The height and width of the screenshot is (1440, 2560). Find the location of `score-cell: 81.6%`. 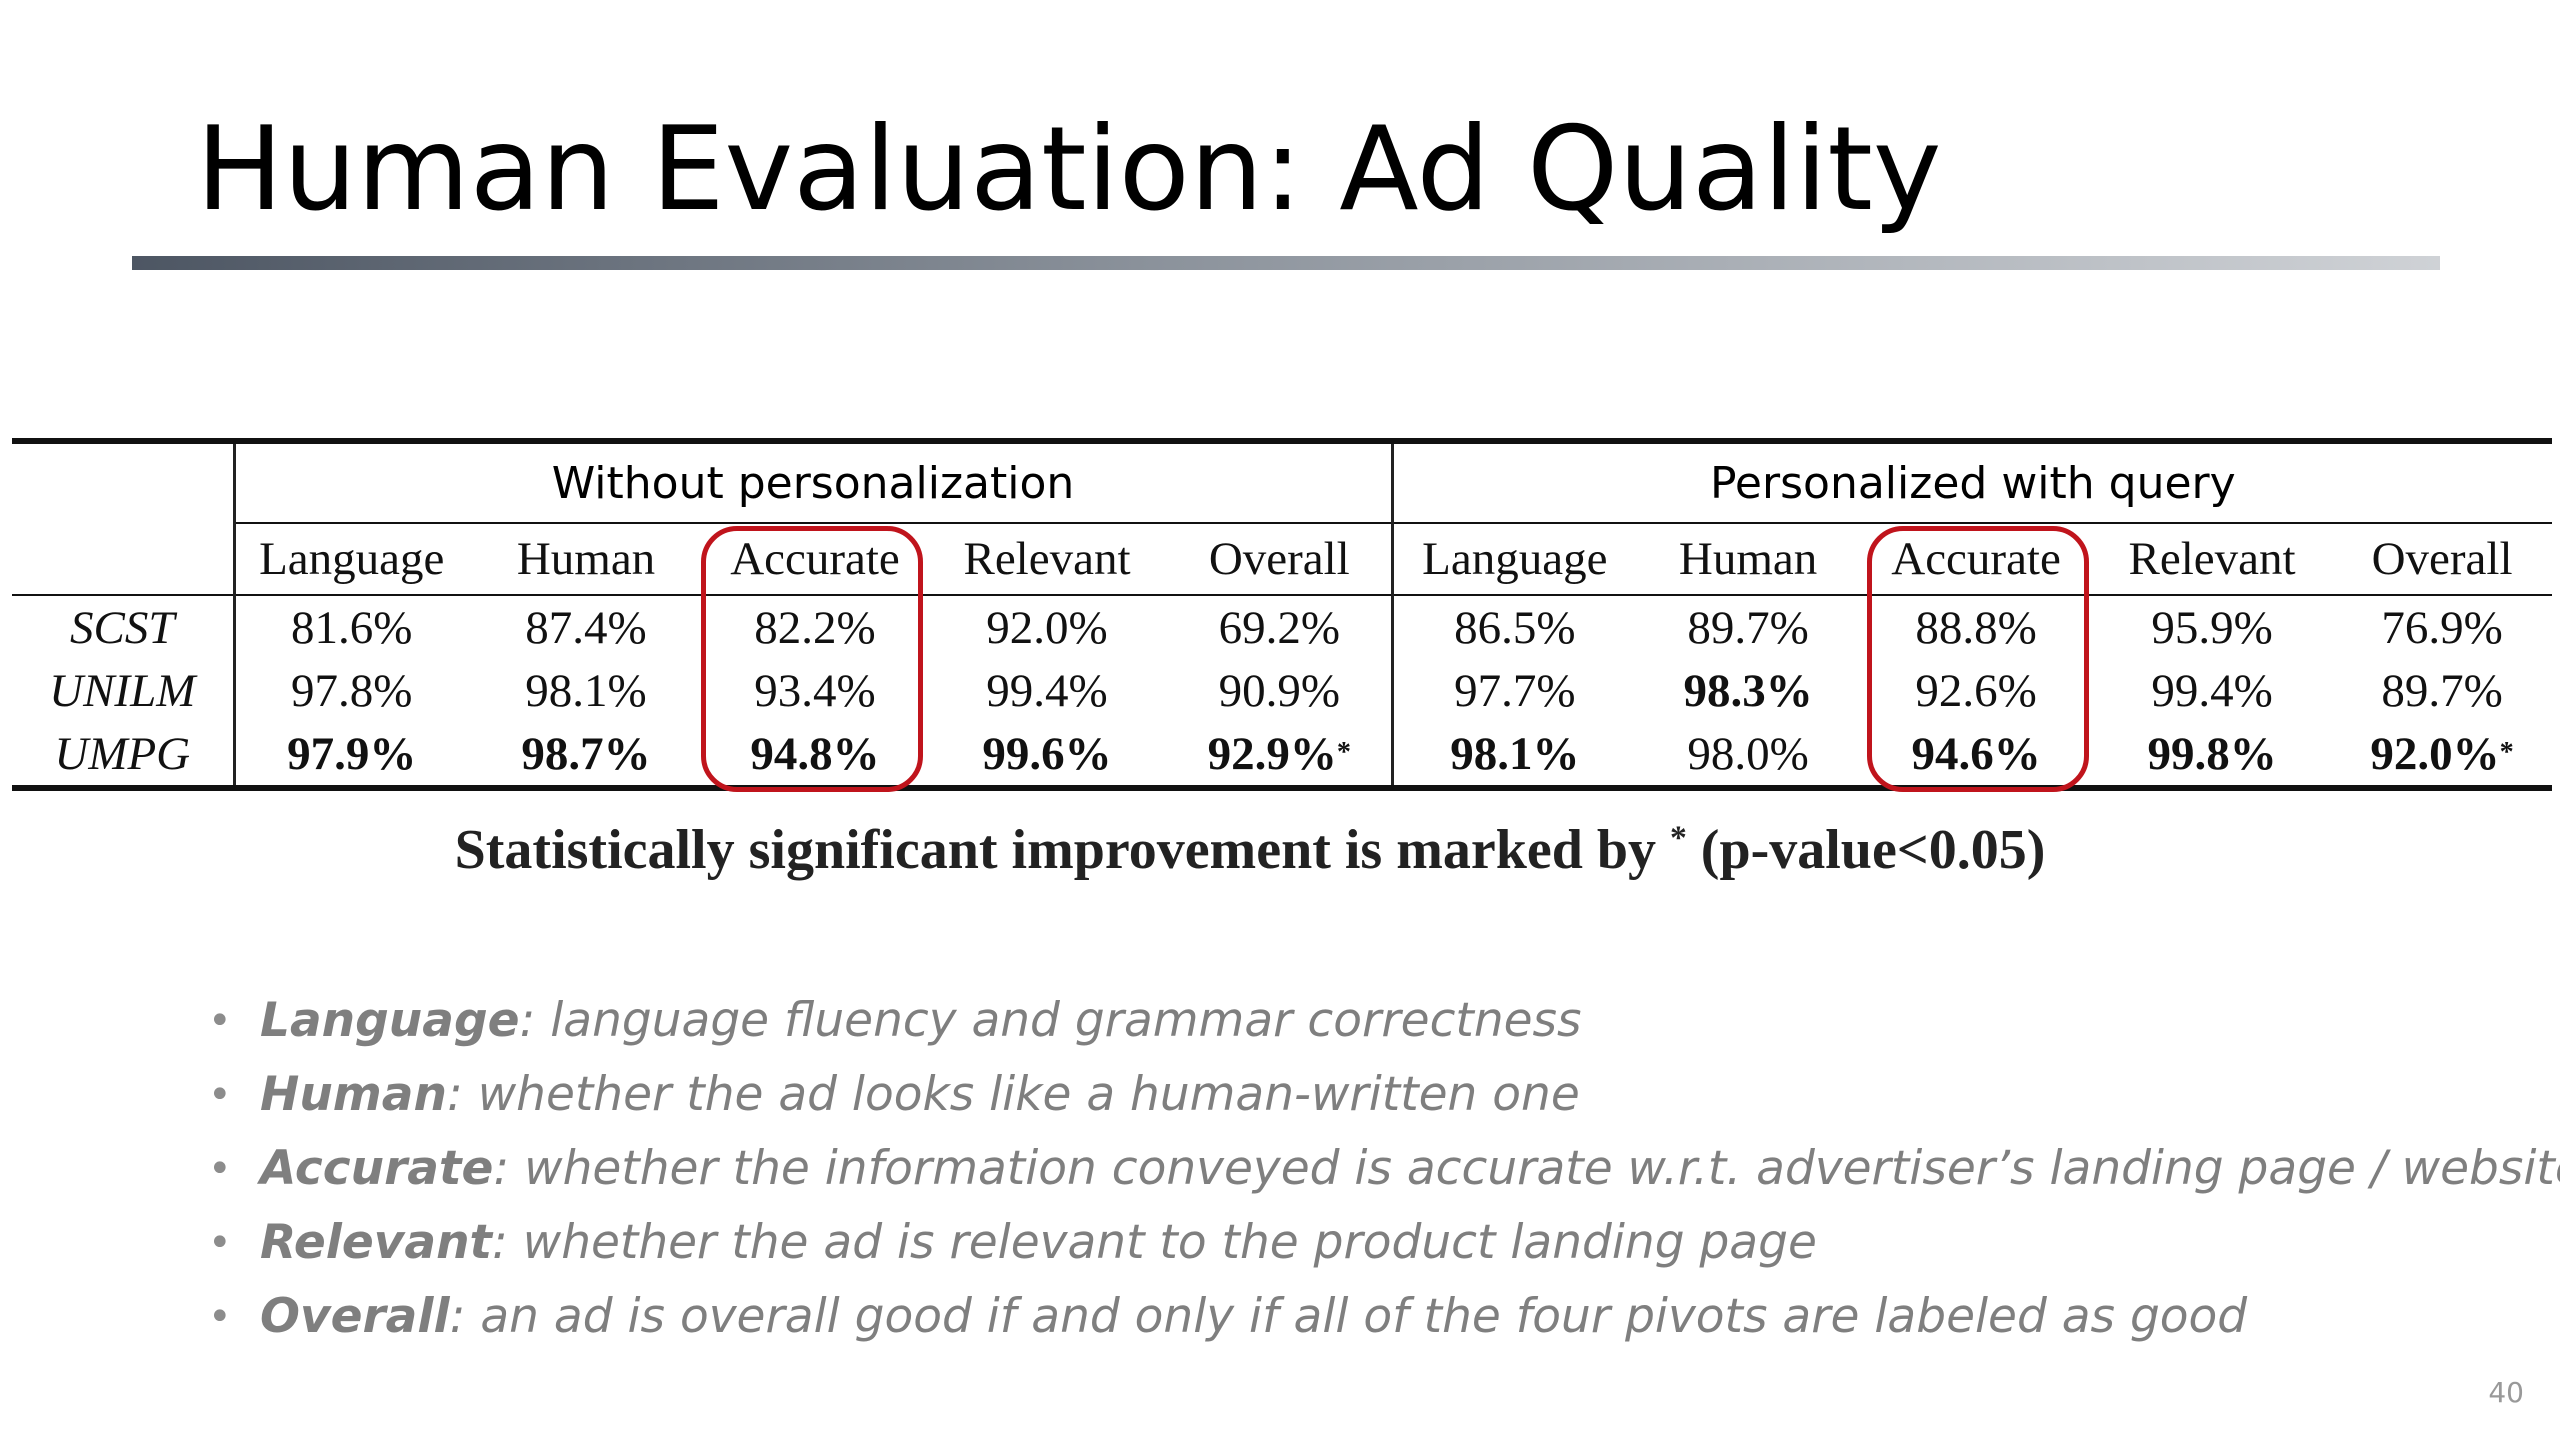

score-cell: 81.6% is located at coordinates (350, 626).